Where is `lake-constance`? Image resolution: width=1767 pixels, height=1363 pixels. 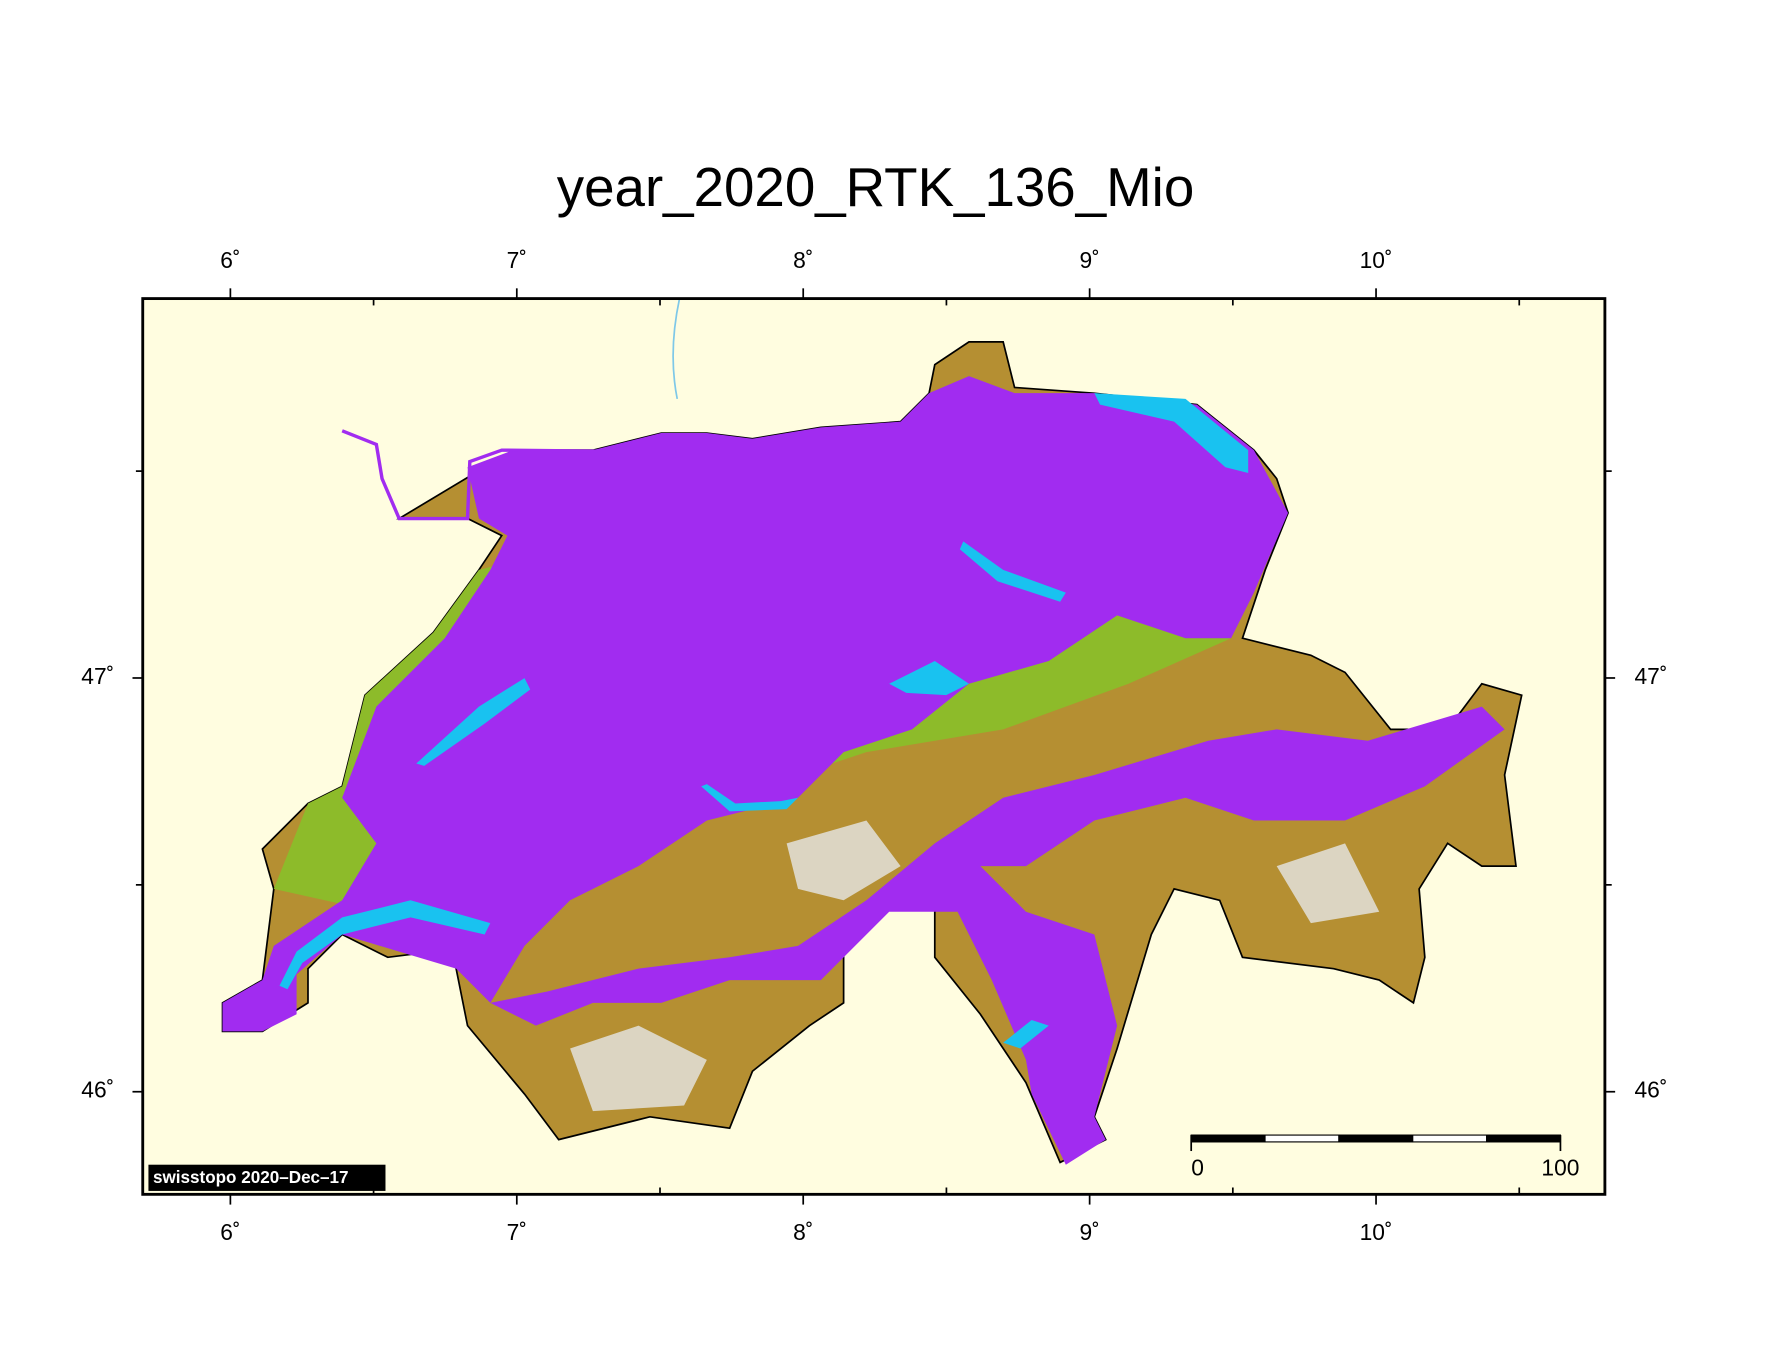
lake-constance is located at coordinates (1171, 433).